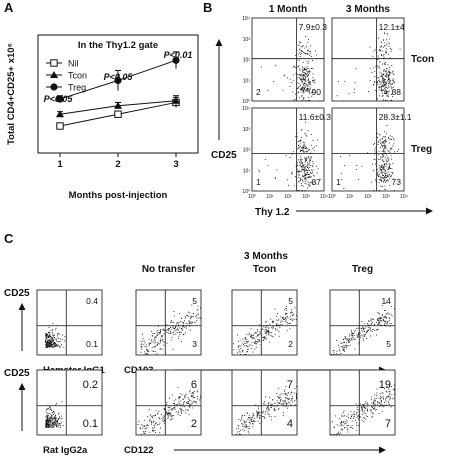 The height and width of the screenshot is (461, 474). What do you see at coordinates (90, 424) in the screenshot?
I see `quadrant-bottom-right: 0.1` at bounding box center [90, 424].